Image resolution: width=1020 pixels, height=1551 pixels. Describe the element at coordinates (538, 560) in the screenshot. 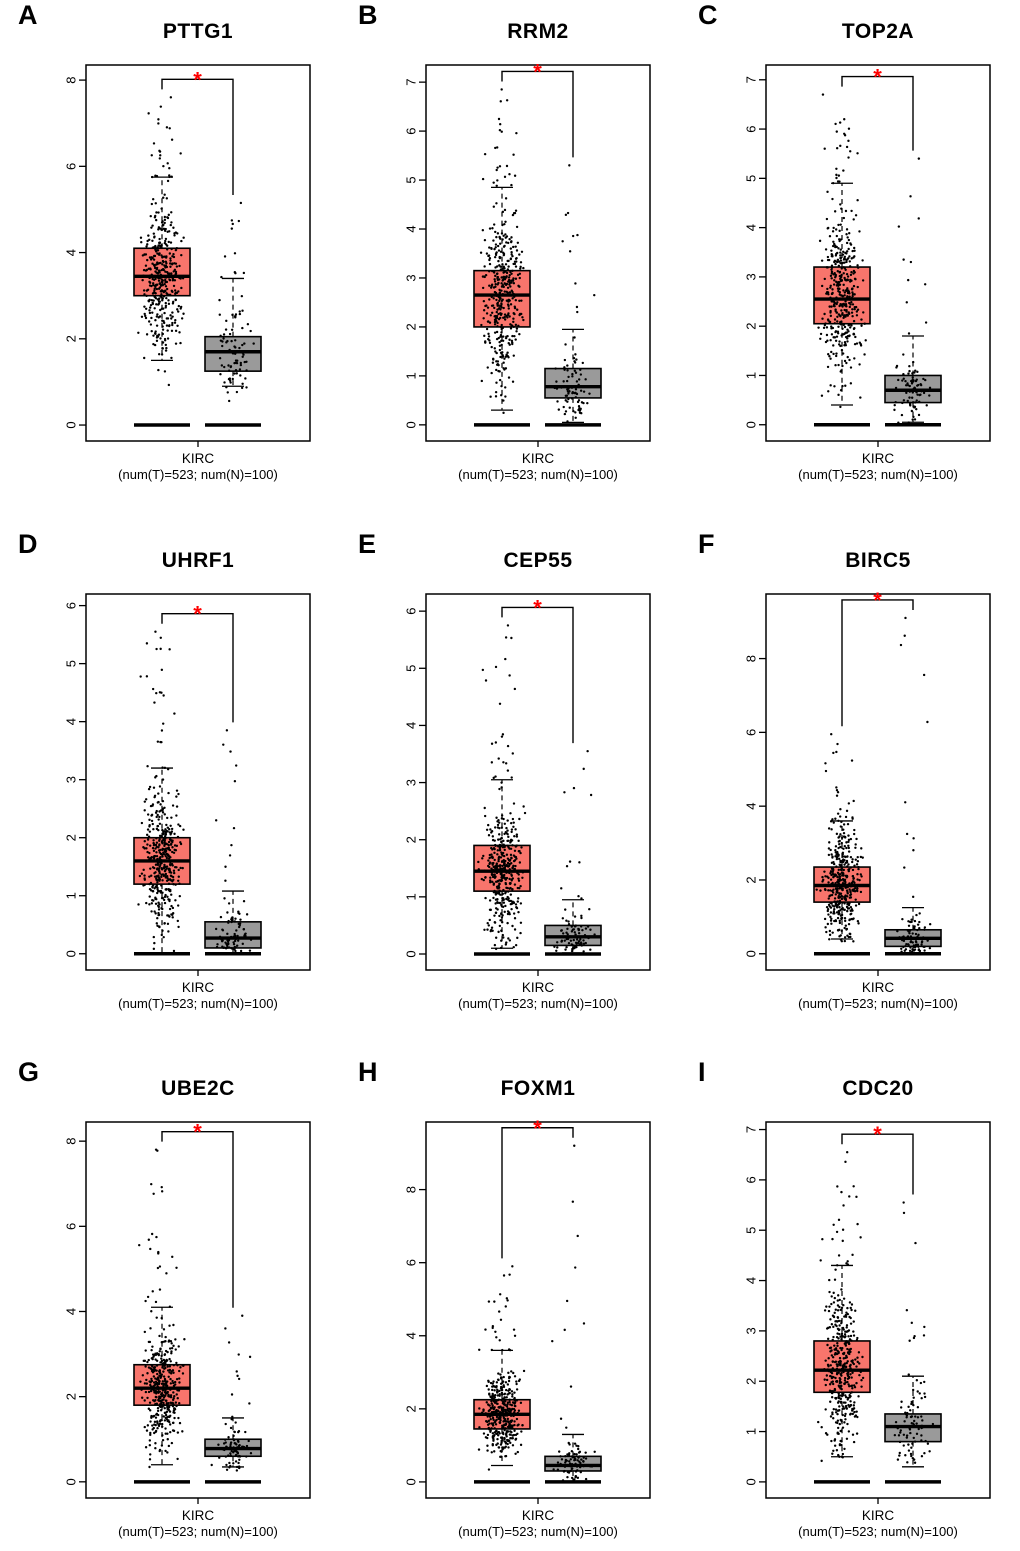

I see `gene-title: CEP55` at that location.